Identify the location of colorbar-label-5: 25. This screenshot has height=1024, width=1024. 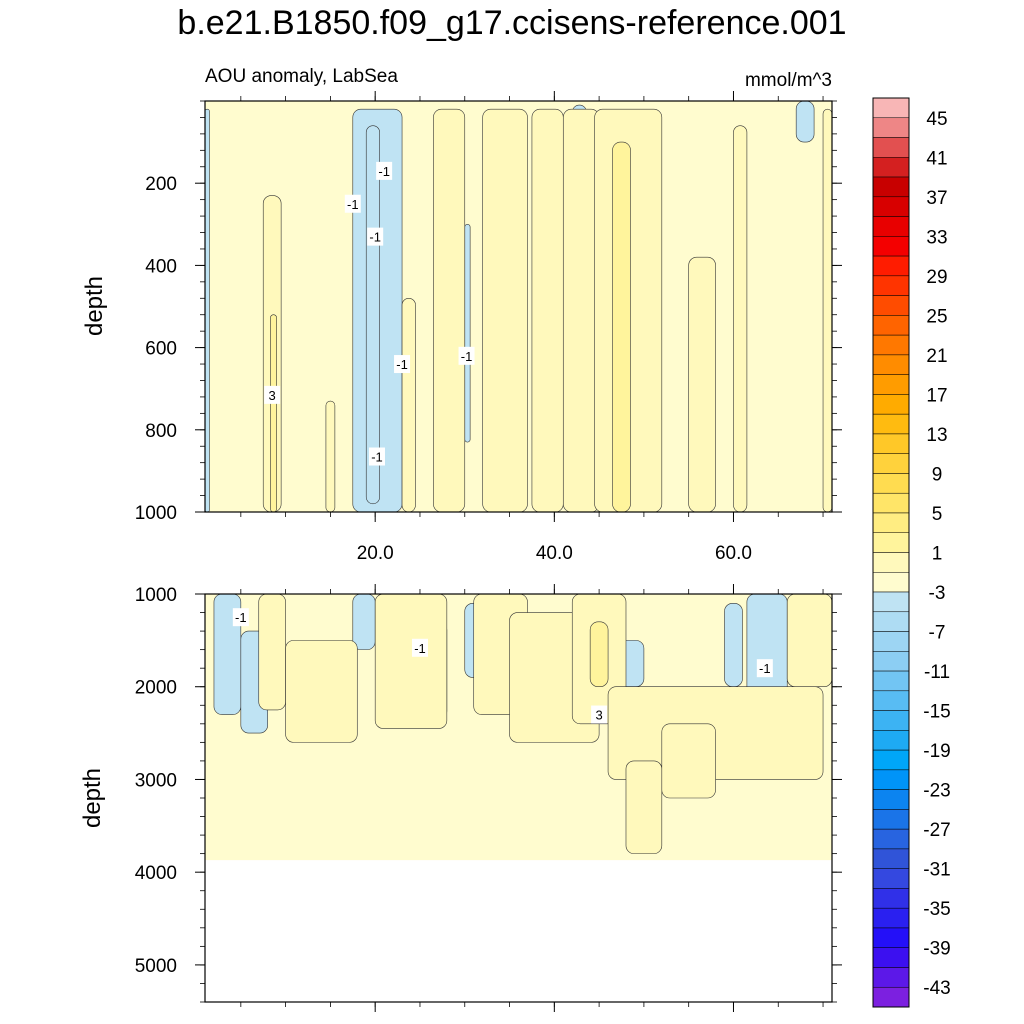
(936, 316).